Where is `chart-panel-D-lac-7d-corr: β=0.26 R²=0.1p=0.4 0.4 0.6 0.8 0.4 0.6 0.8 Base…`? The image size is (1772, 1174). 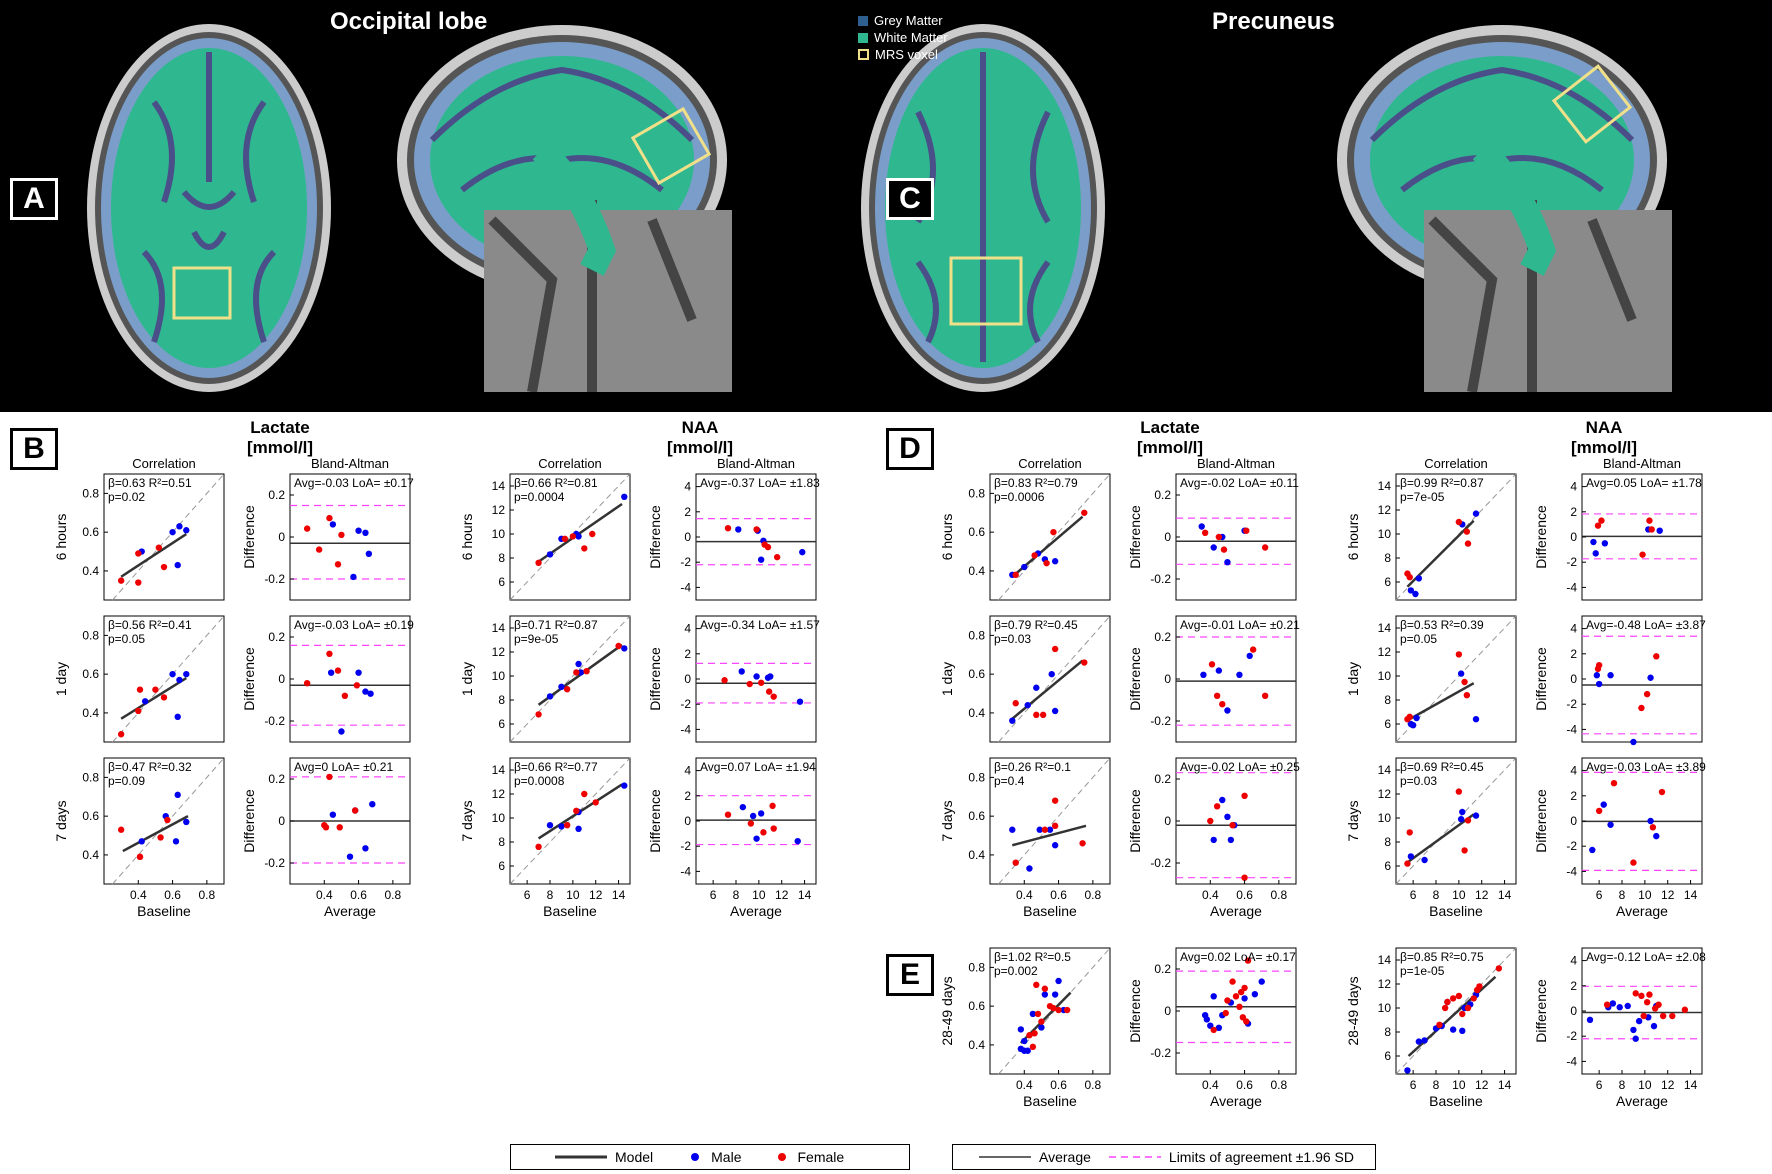 chart-panel-D-lac-7d-corr: β=0.26 R²=0.1p=0.4 0.4 0.6 0.8 0.4 0.6 0.8 Base… is located at coordinates (1025, 838).